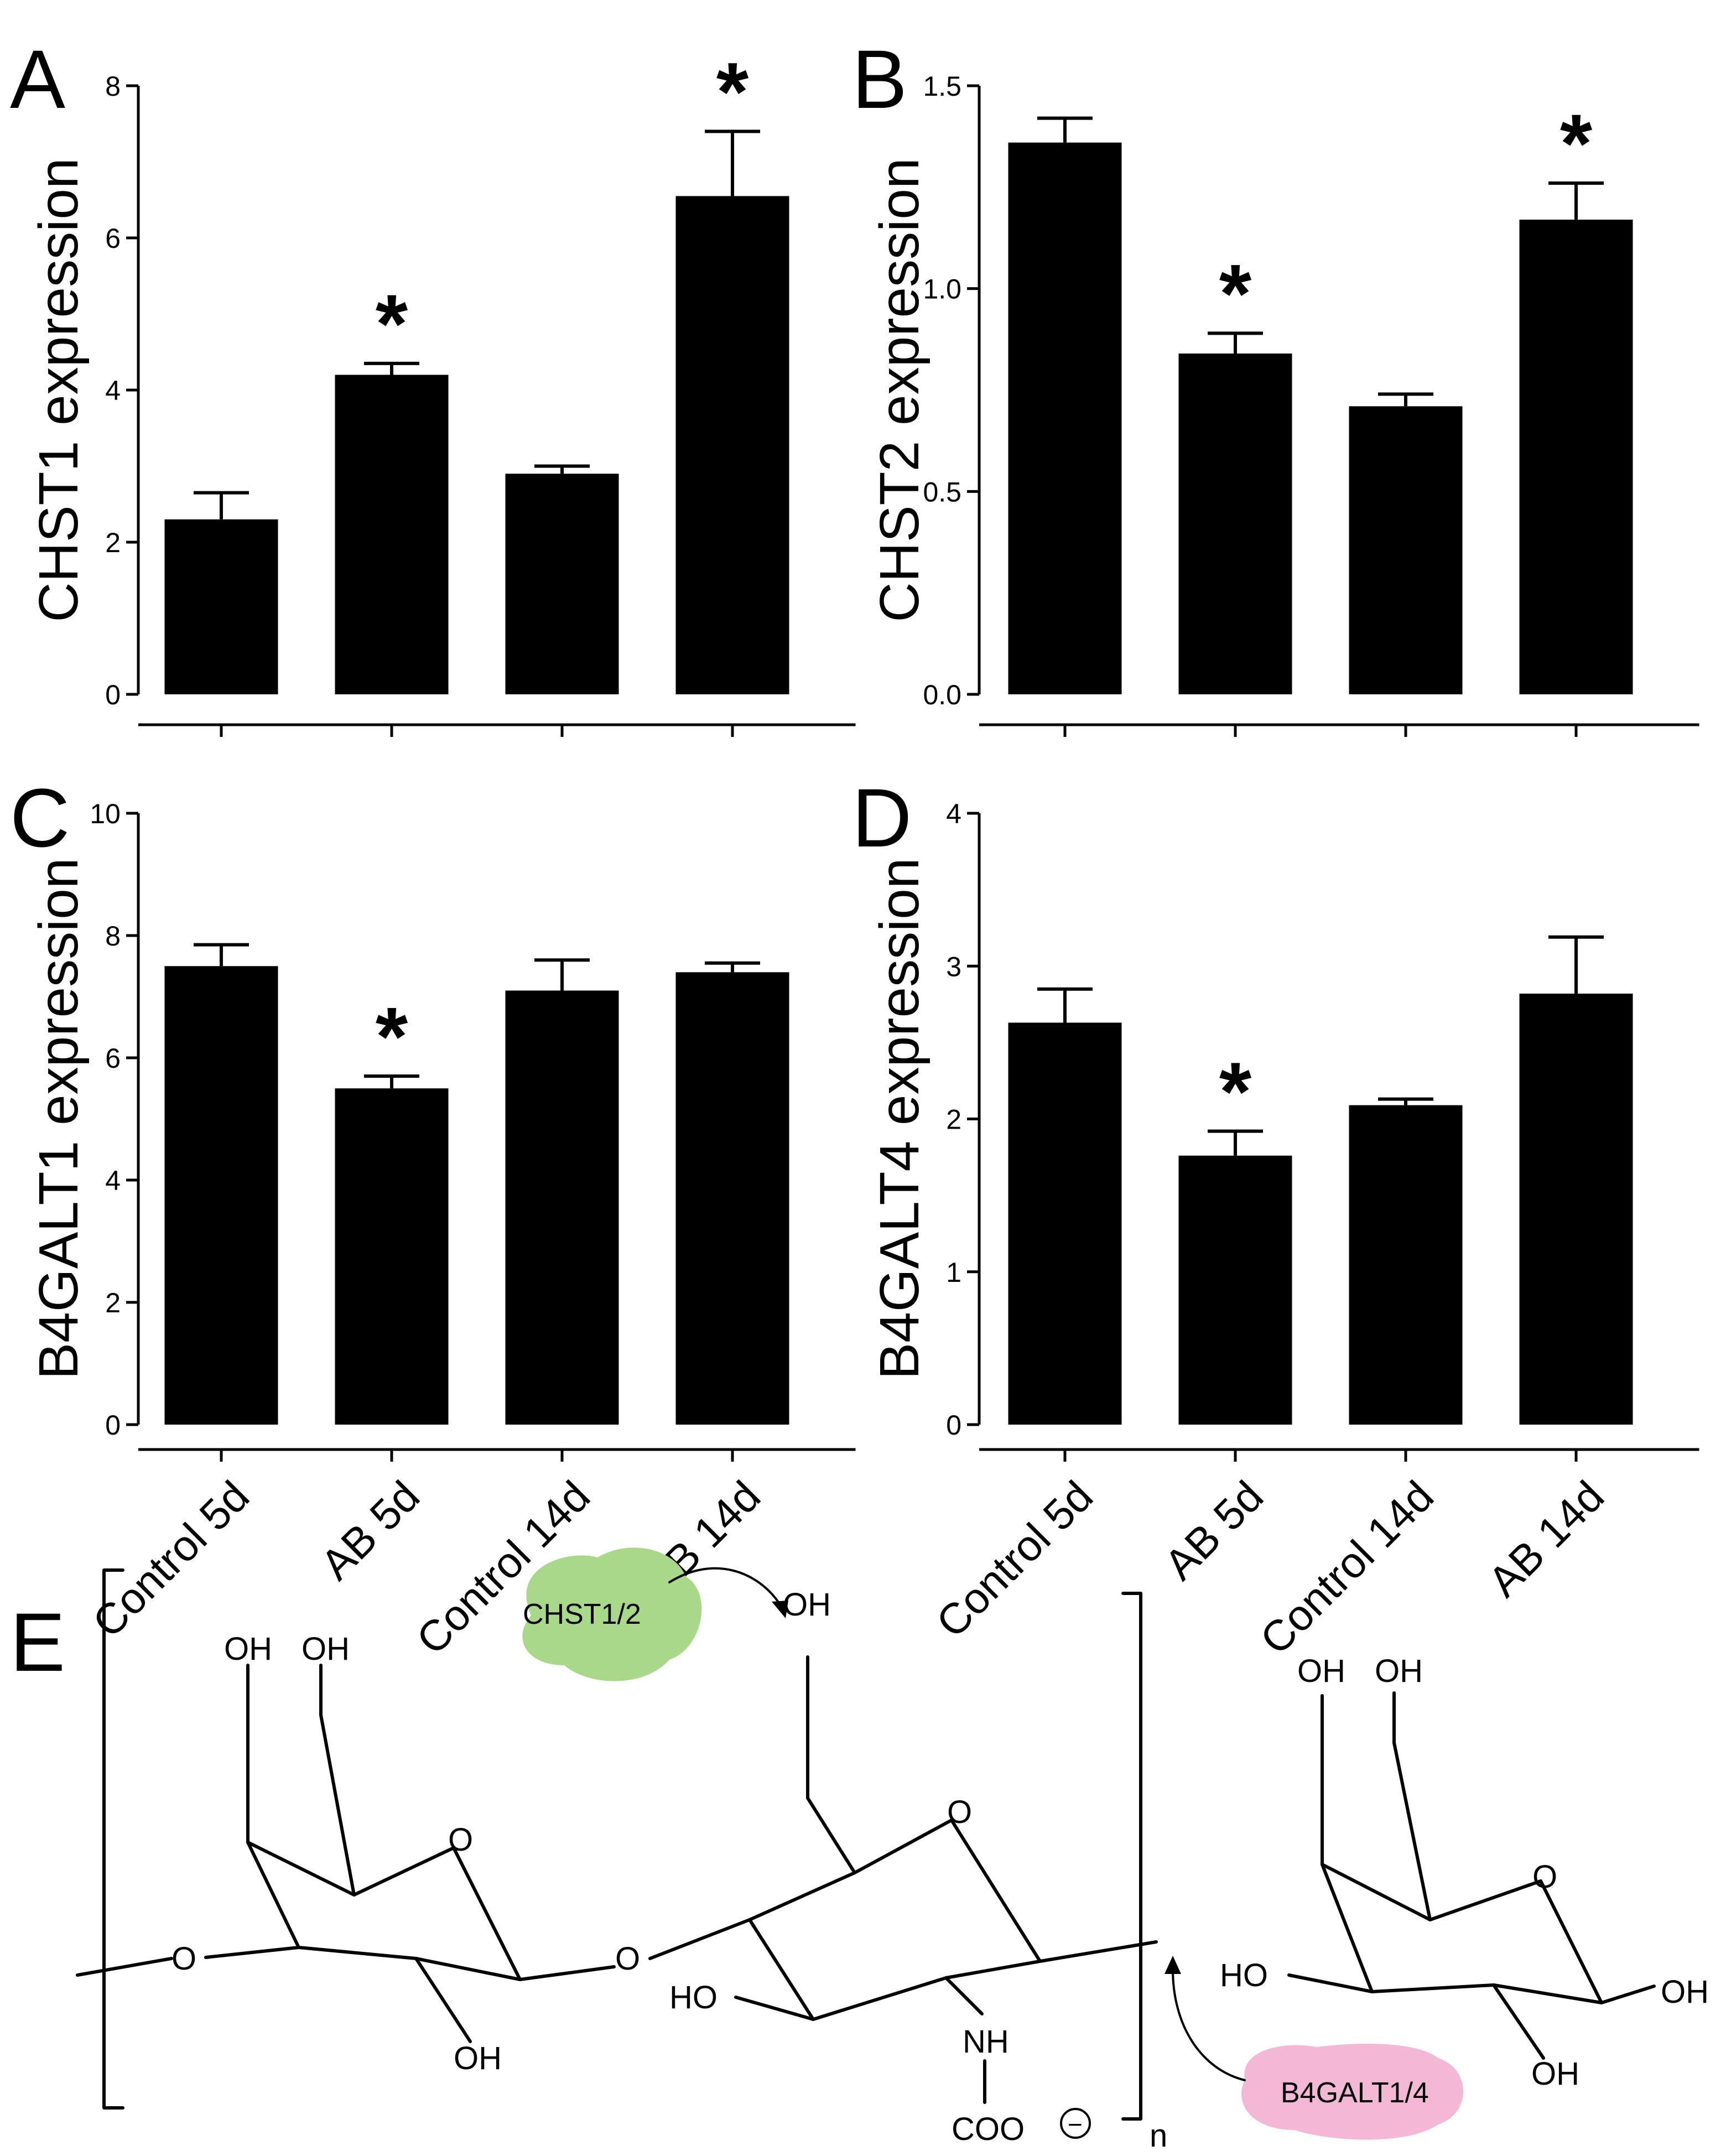 This screenshot has width=1731, height=2156. Describe the element at coordinates (1098, 1951) in the screenshot. I see `bond-c1-chain-right` at that location.